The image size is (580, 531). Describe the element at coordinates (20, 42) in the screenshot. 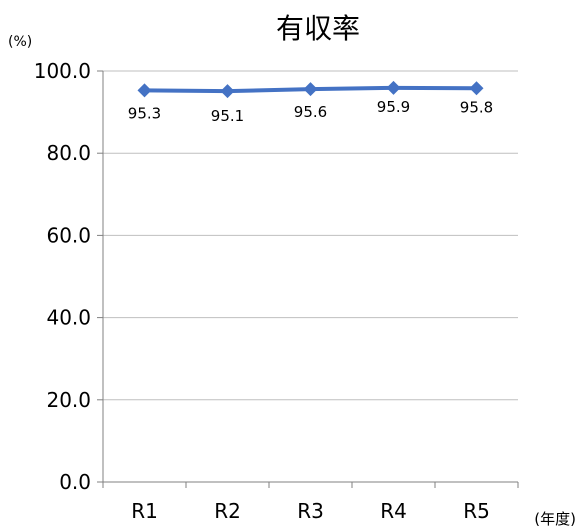

I see `y-axis-unit-label: (%)` at that location.